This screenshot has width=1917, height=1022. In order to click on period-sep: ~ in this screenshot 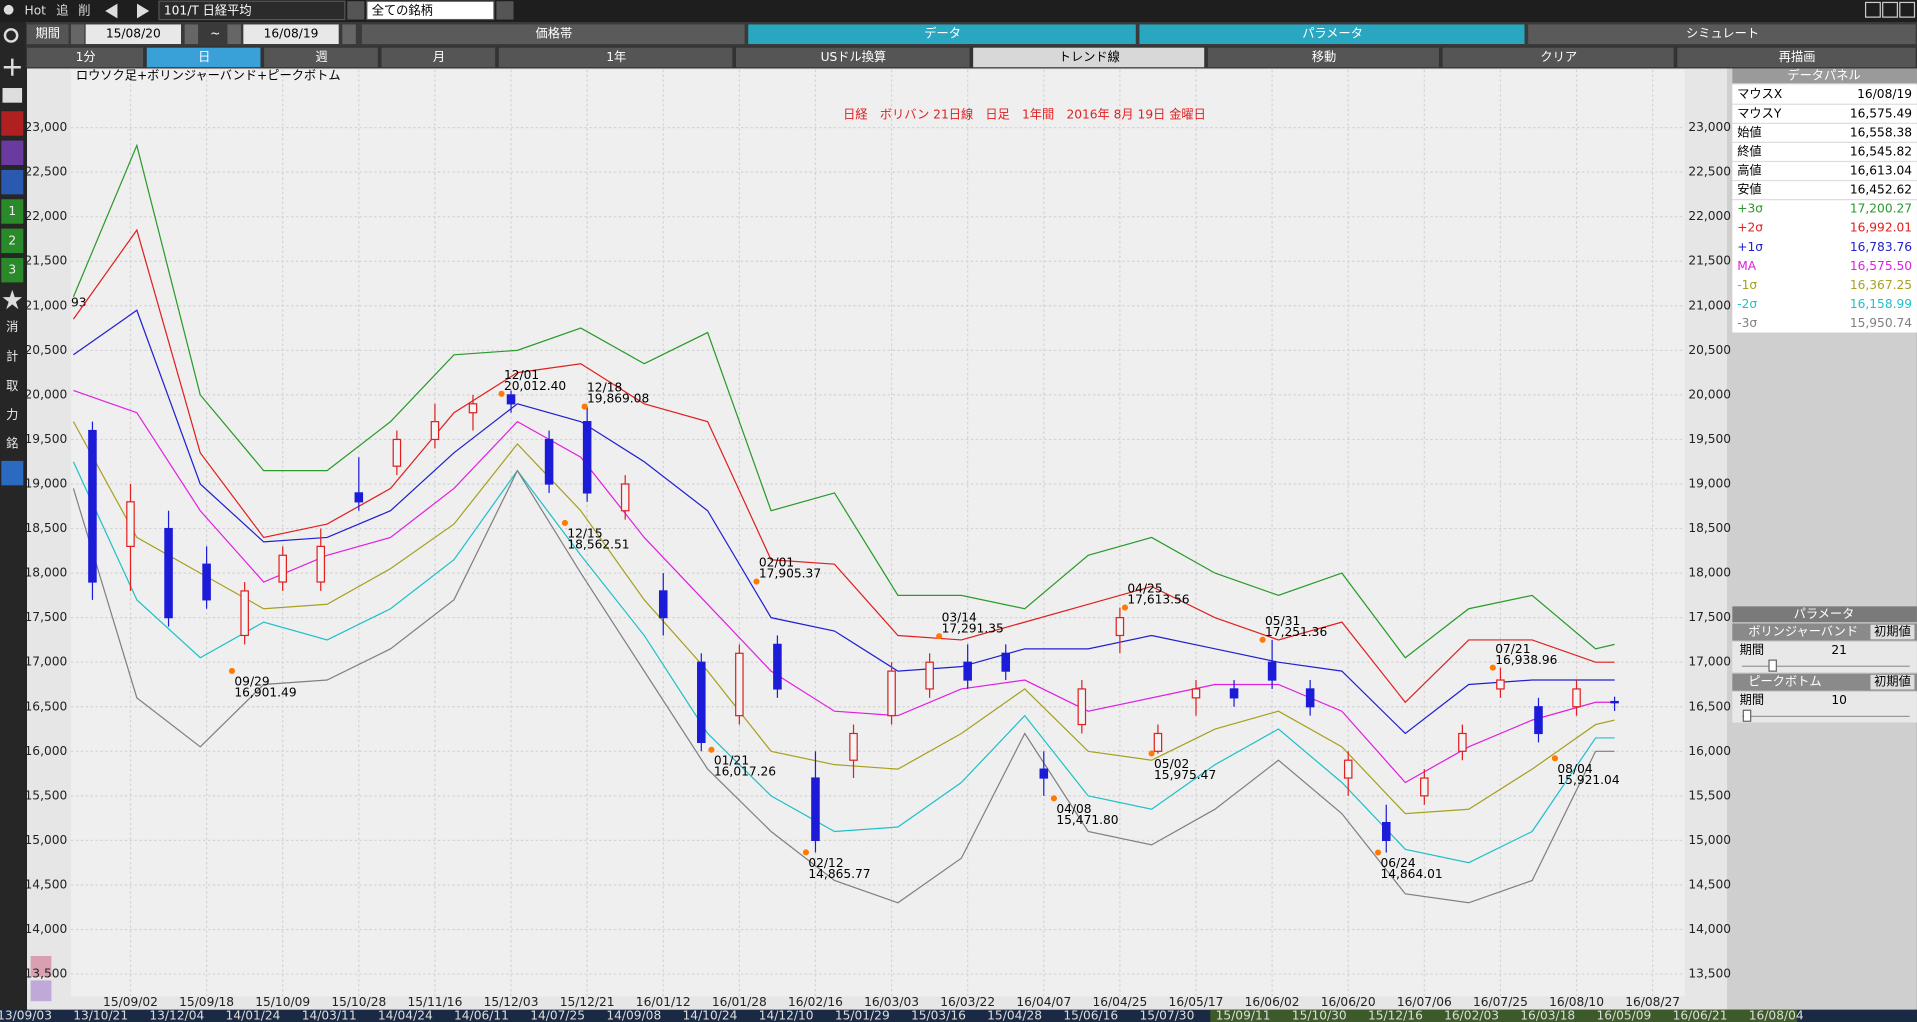, I will do `click(215, 34)`.